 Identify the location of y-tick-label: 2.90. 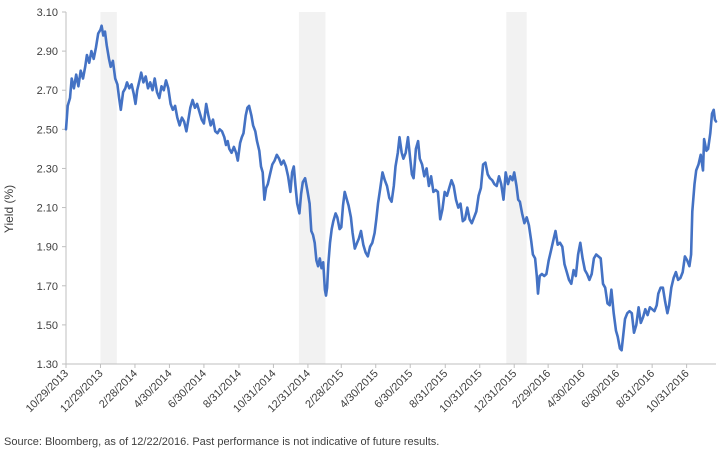
(47, 52).